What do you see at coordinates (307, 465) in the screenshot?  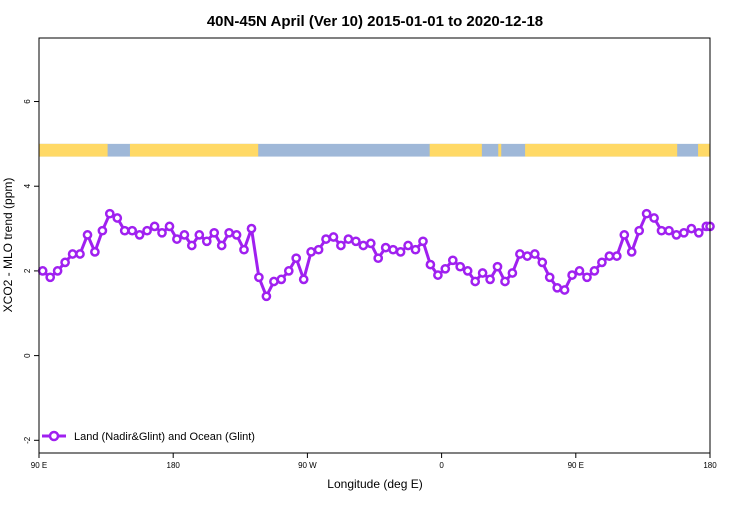 I see `x-tick-label: 90 W` at bounding box center [307, 465].